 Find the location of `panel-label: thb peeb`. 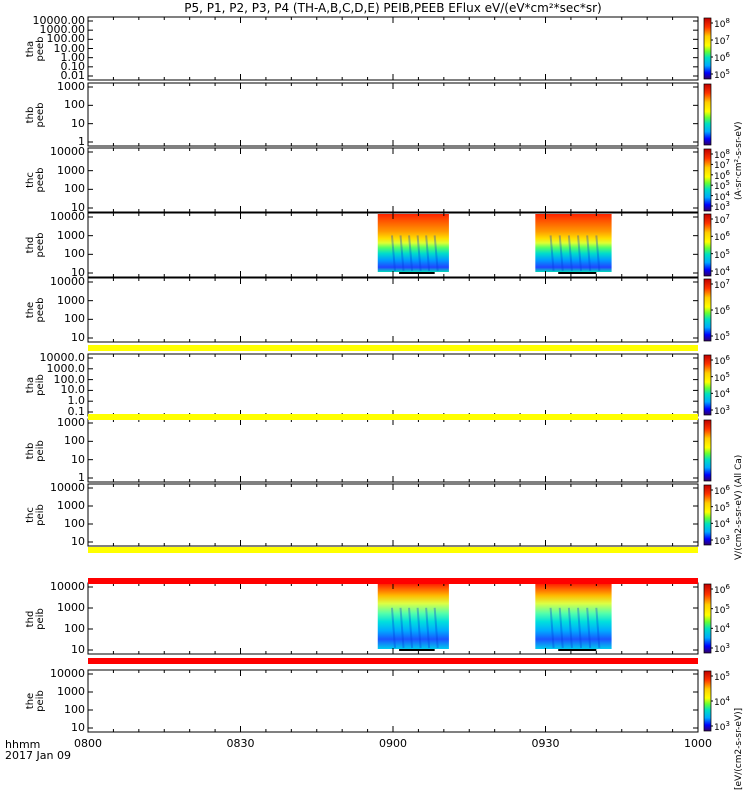

panel-label: thb peeb is located at coordinates (35, 115).